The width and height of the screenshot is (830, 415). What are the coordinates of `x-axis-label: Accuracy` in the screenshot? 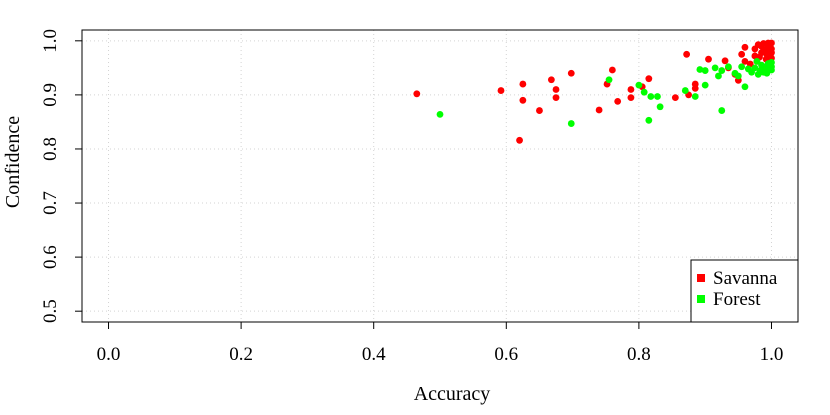 It's located at (452, 394).